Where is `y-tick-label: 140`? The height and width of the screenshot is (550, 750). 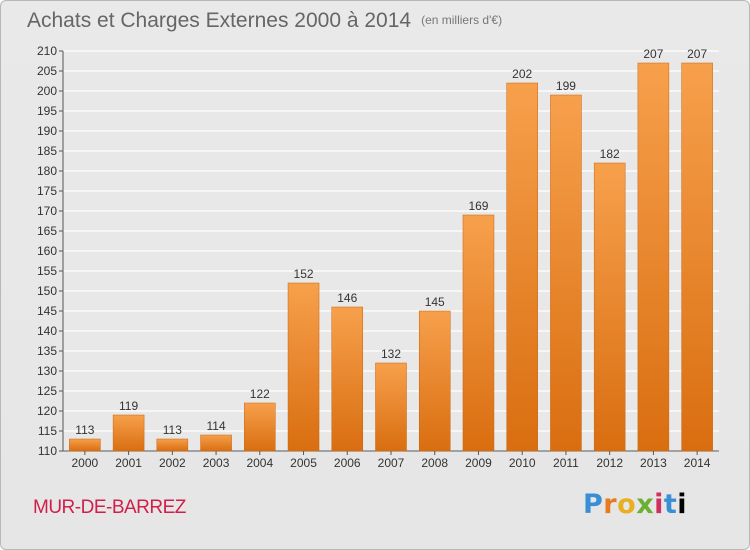
y-tick-label: 140 is located at coordinates (47, 331).